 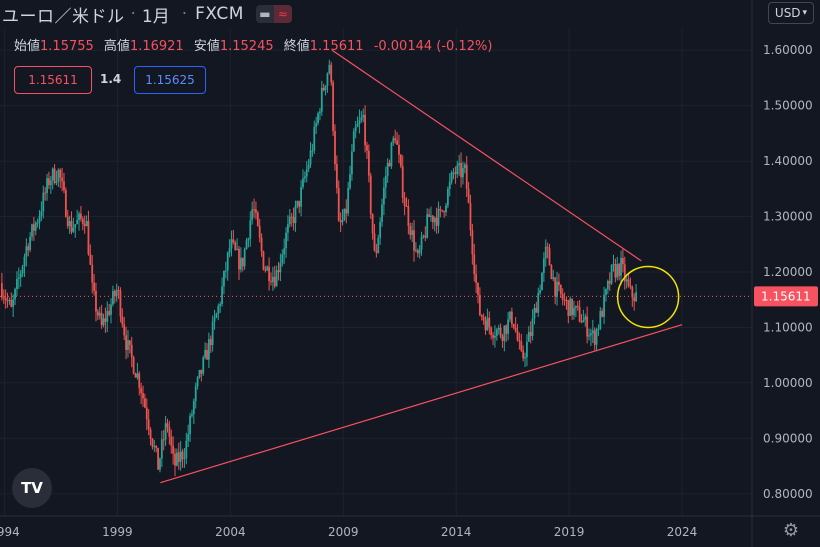 I want to click on timeframe-label: 1月, so click(x=155, y=16).